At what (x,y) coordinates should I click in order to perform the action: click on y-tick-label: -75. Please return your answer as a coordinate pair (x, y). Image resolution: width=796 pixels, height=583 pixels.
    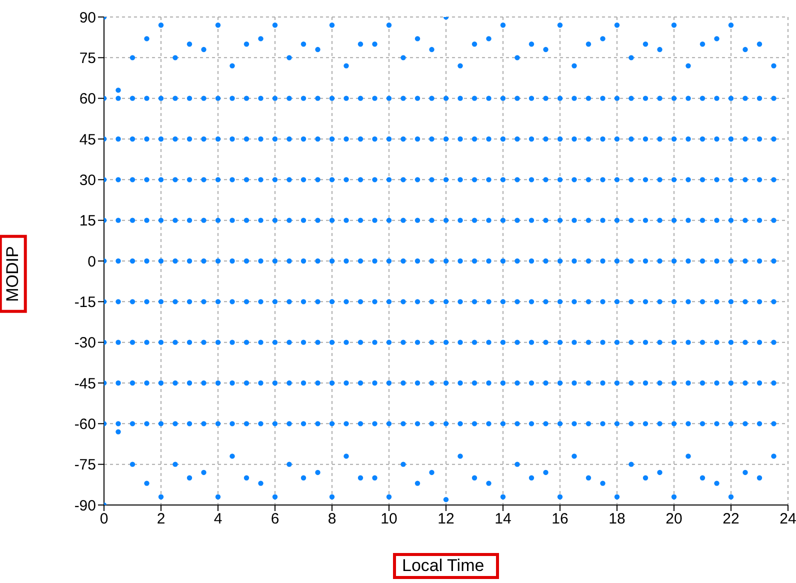
    Looking at the image, I should click on (85, 465).